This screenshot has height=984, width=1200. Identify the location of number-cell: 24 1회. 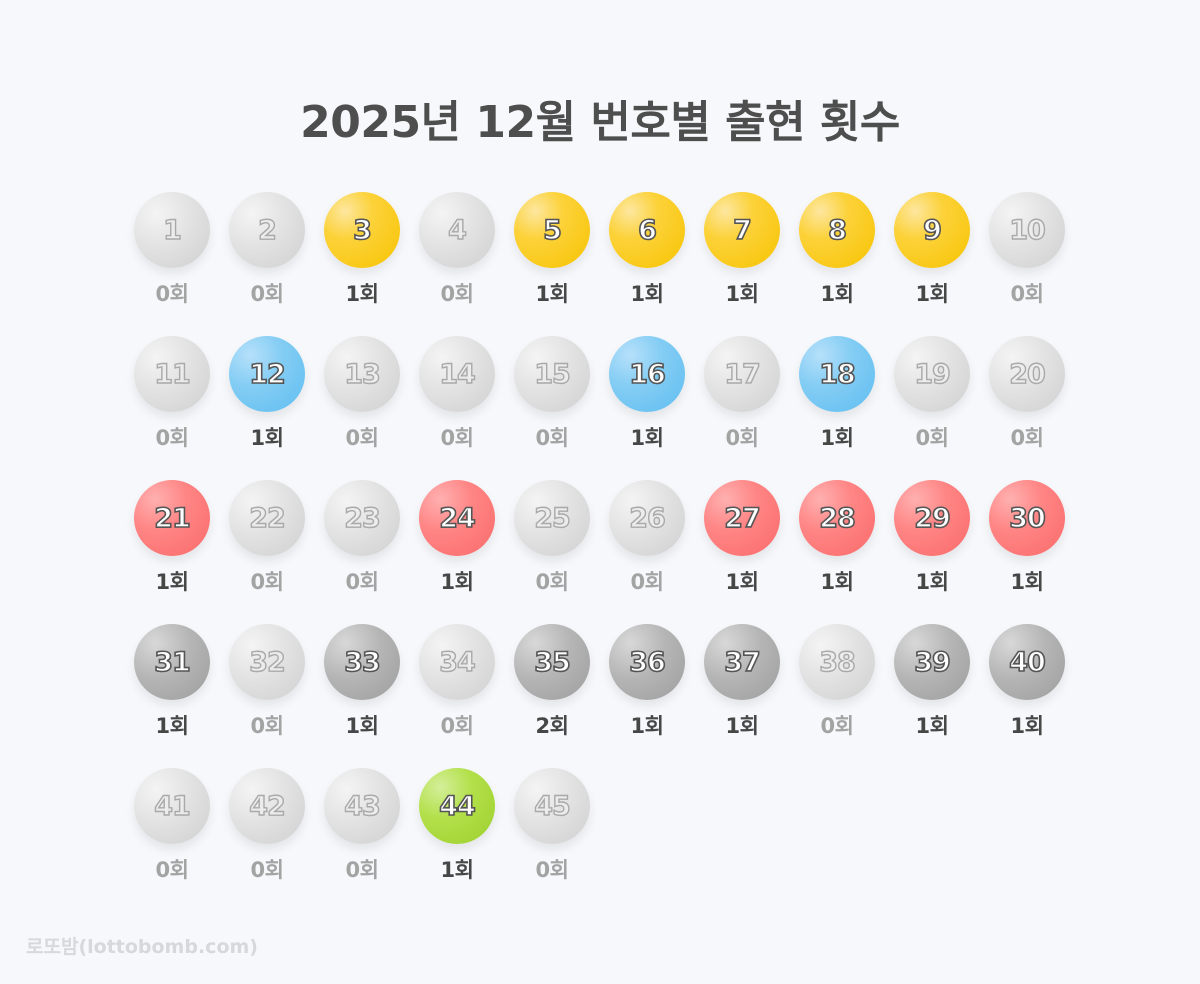
(466, 552).